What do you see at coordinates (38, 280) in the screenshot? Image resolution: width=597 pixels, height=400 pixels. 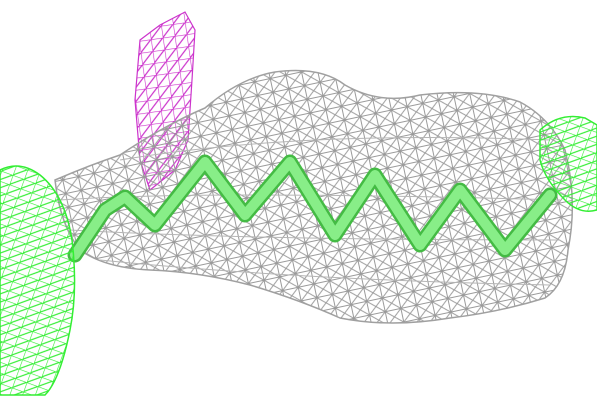 I see `green-mesh-left` at bounding box center [38, 280].